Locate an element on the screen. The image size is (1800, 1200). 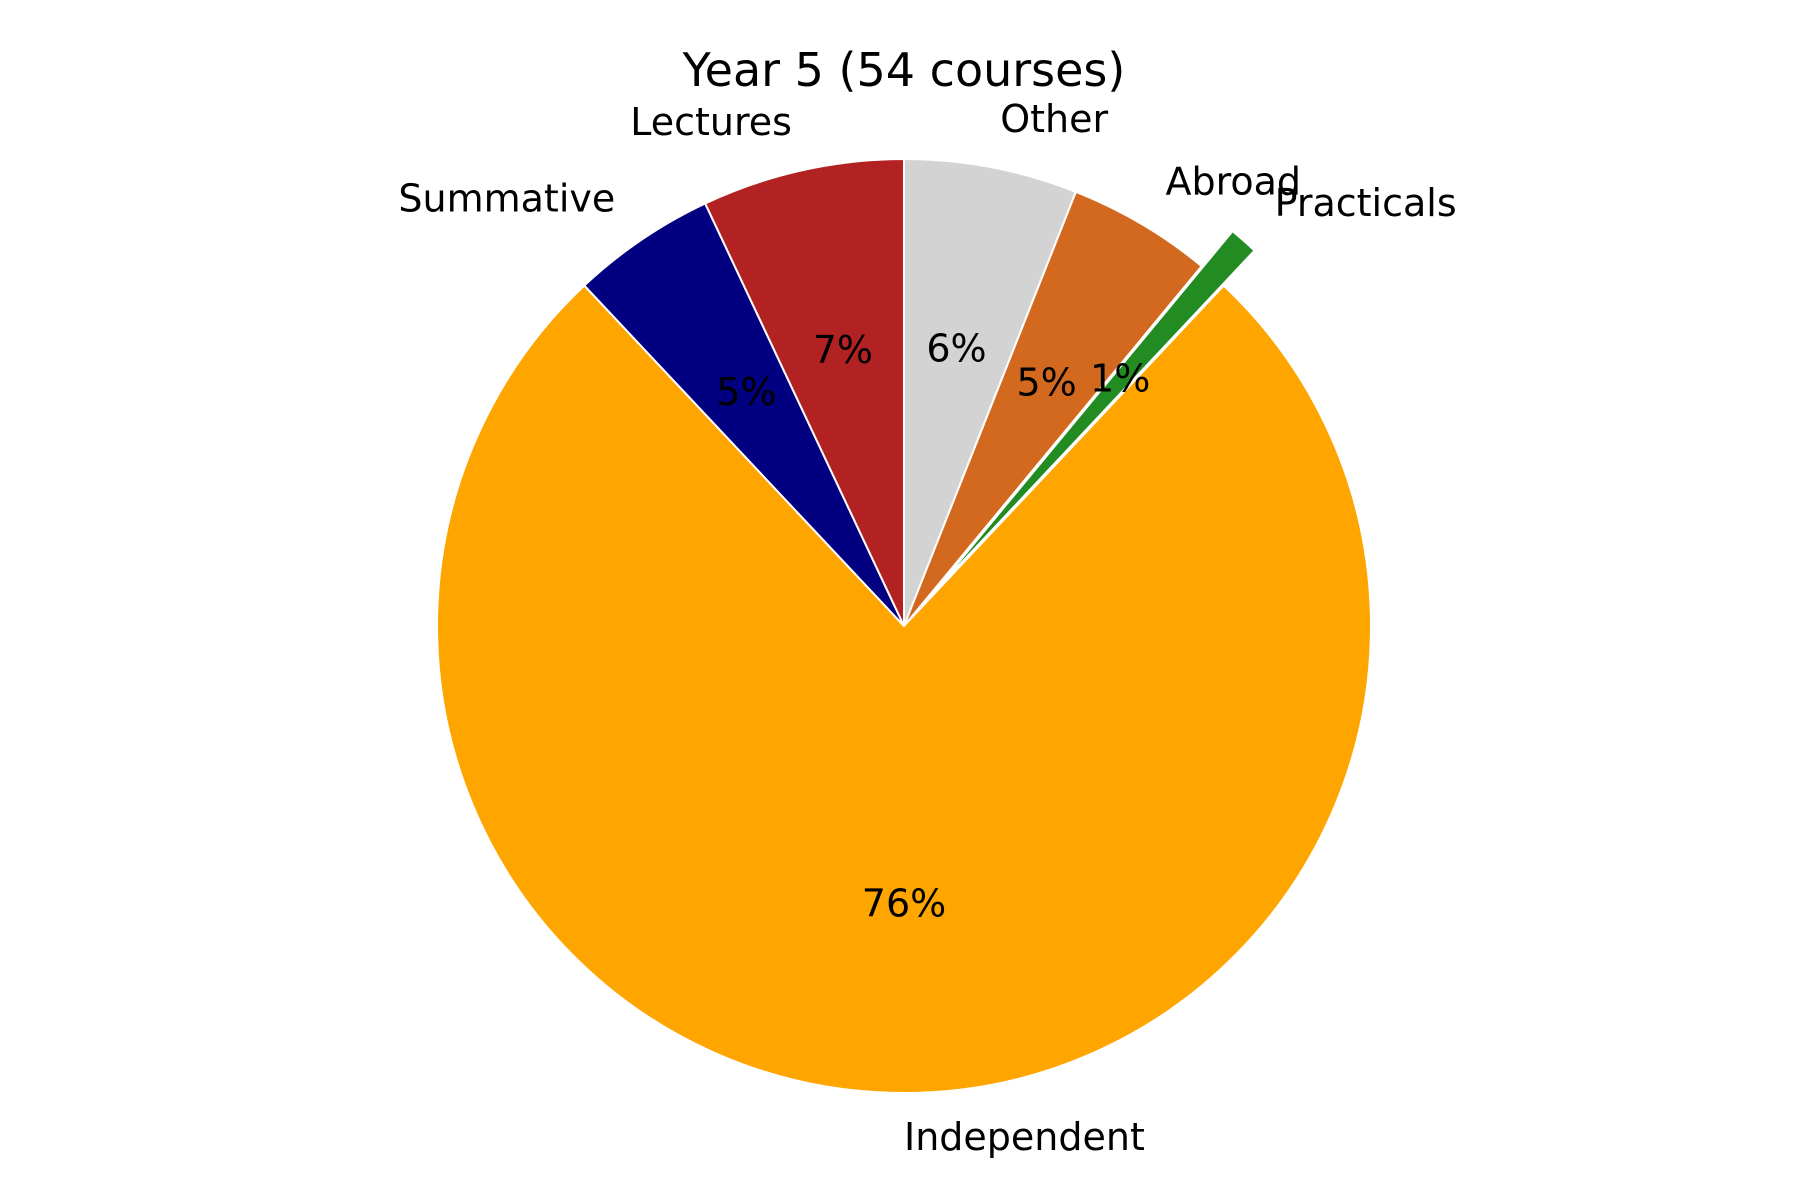
pct-label-lectures: 7% is located at coordinates (843, 350).